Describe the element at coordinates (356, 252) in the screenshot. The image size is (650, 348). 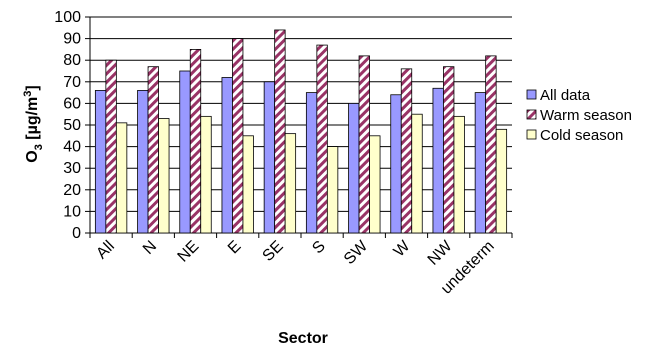
I see `x-tick-label: SW` at that location.